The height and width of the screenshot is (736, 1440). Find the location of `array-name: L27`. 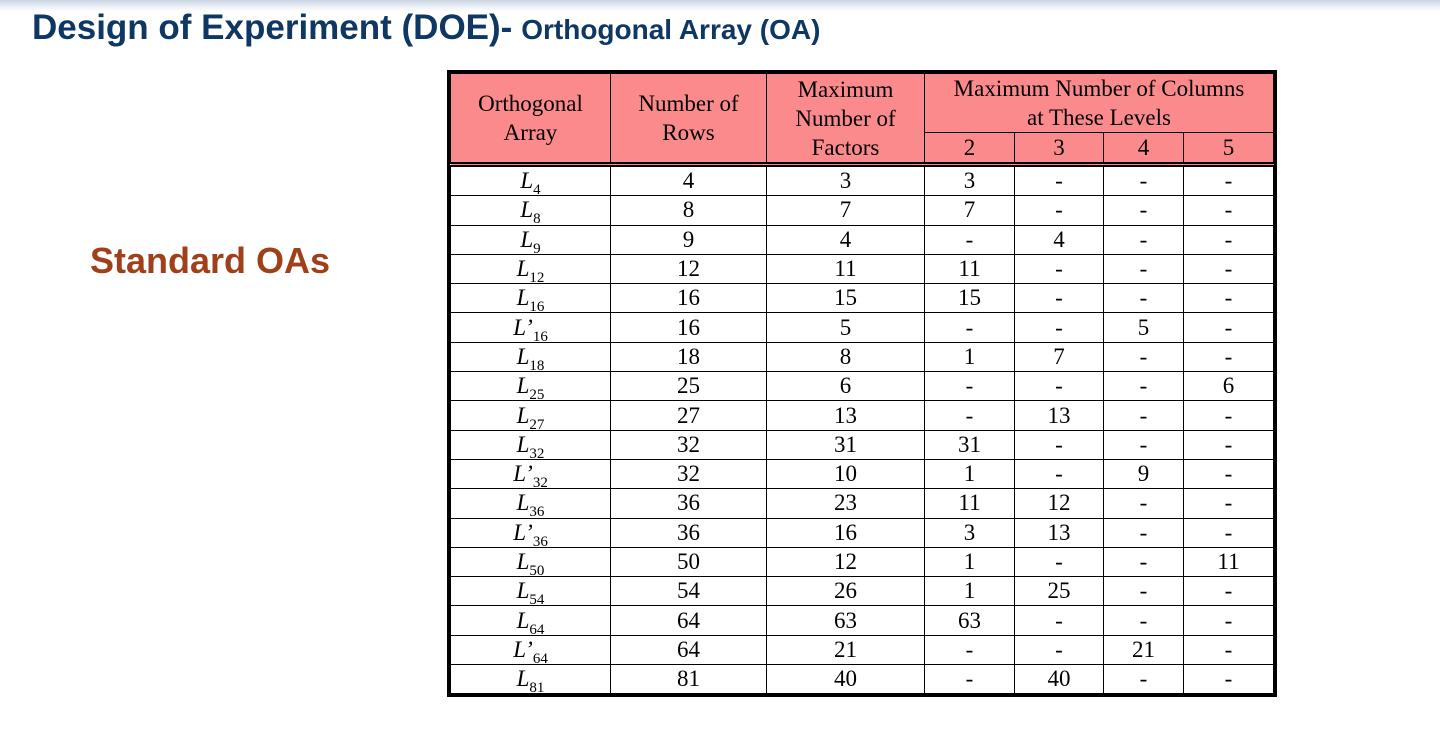

array-name: L27 is located at coordinates (530, 417).